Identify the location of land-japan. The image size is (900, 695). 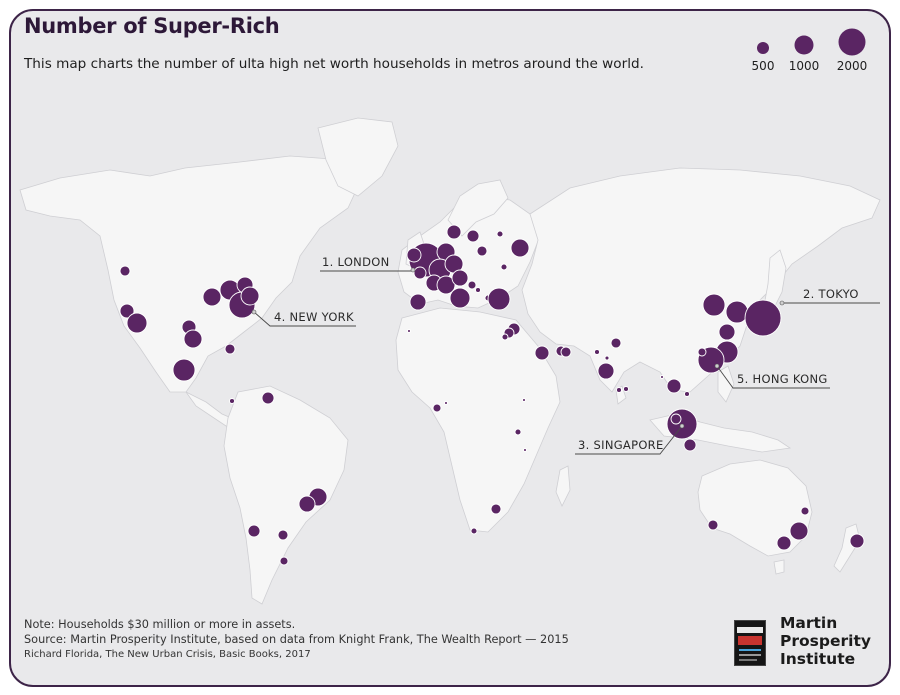
(775, 281).